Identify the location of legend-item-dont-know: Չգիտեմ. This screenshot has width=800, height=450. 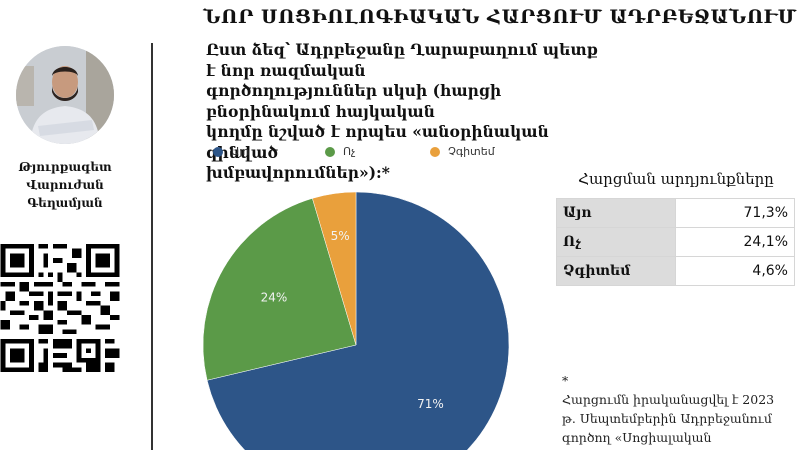
(462, 151).